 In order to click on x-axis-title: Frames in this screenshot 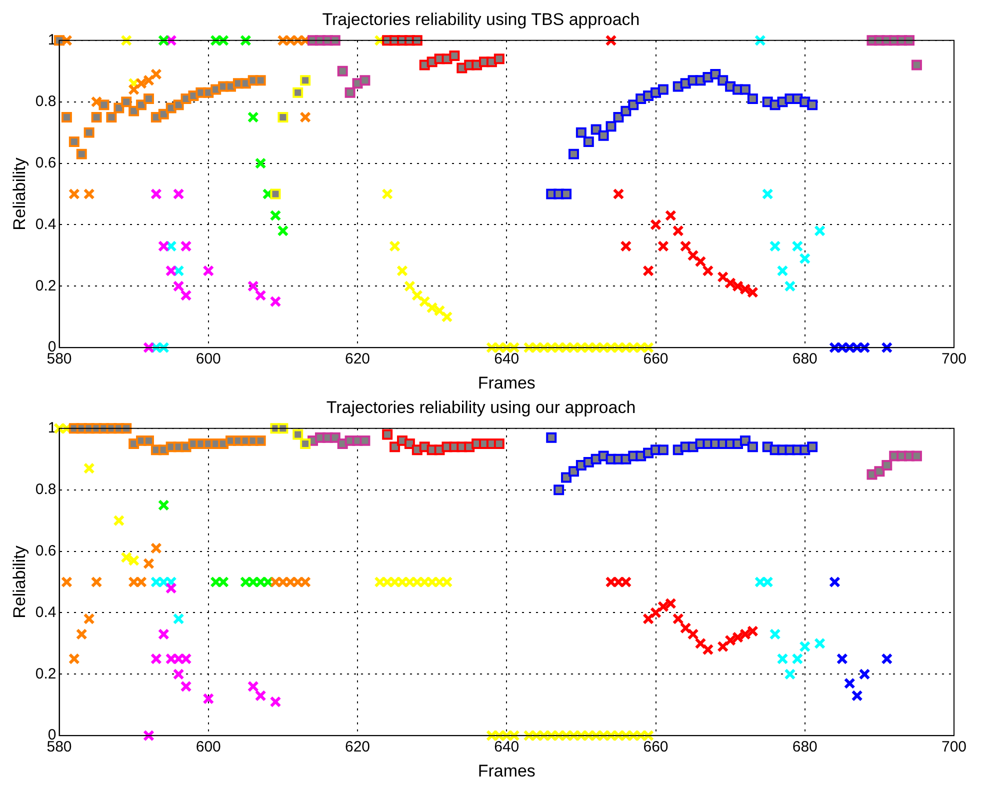, I will do `click(507, 382)`.